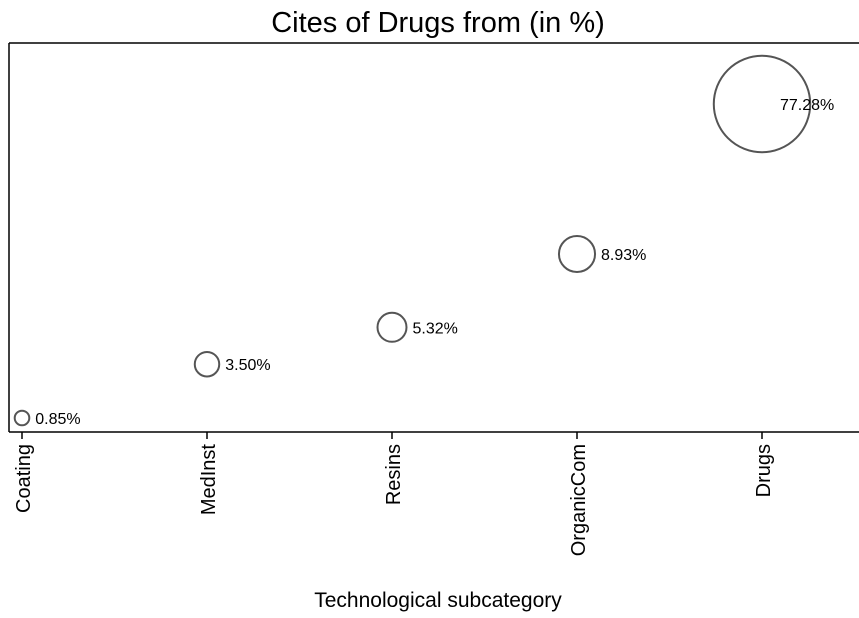  What do you see at coordinates (577, 254) in the screenshot?
I see `bubble-organiccom` at bounding box center [577, 254].